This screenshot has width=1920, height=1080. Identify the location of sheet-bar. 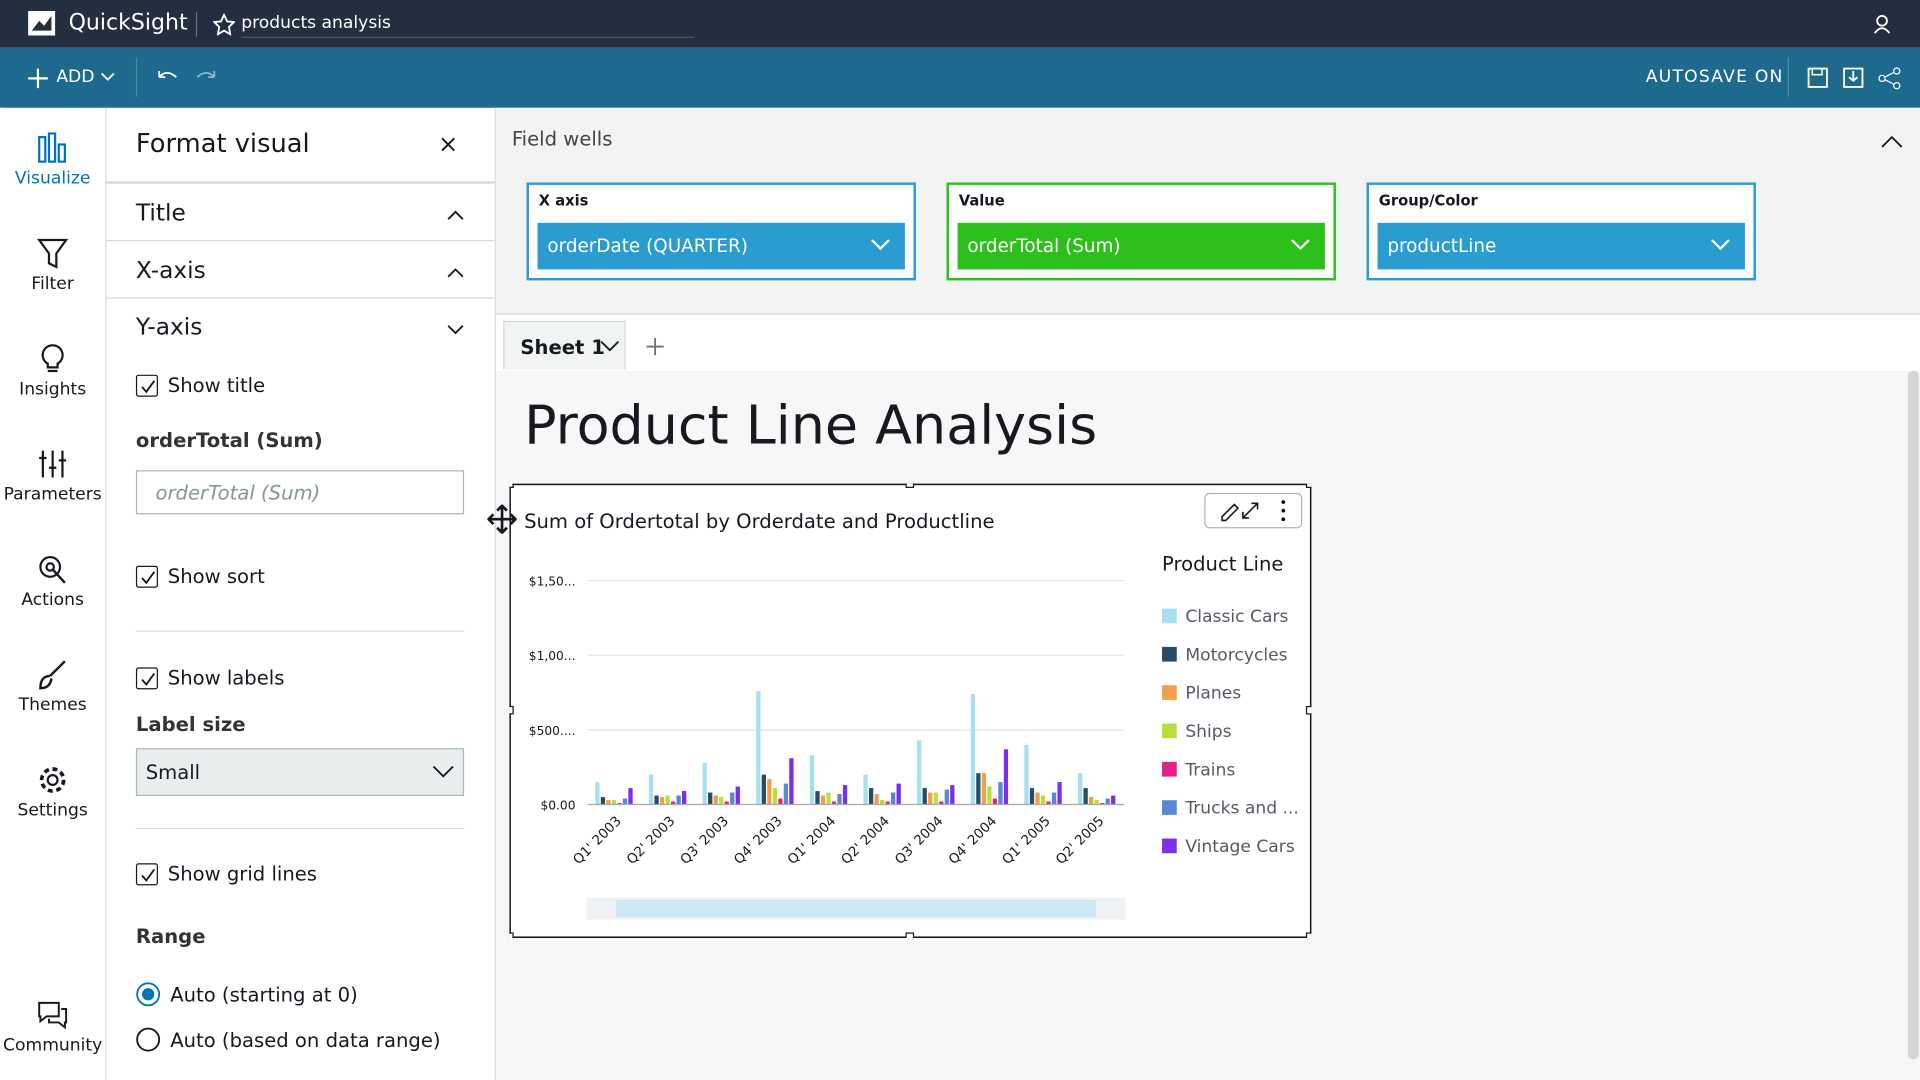
(1207, 343).